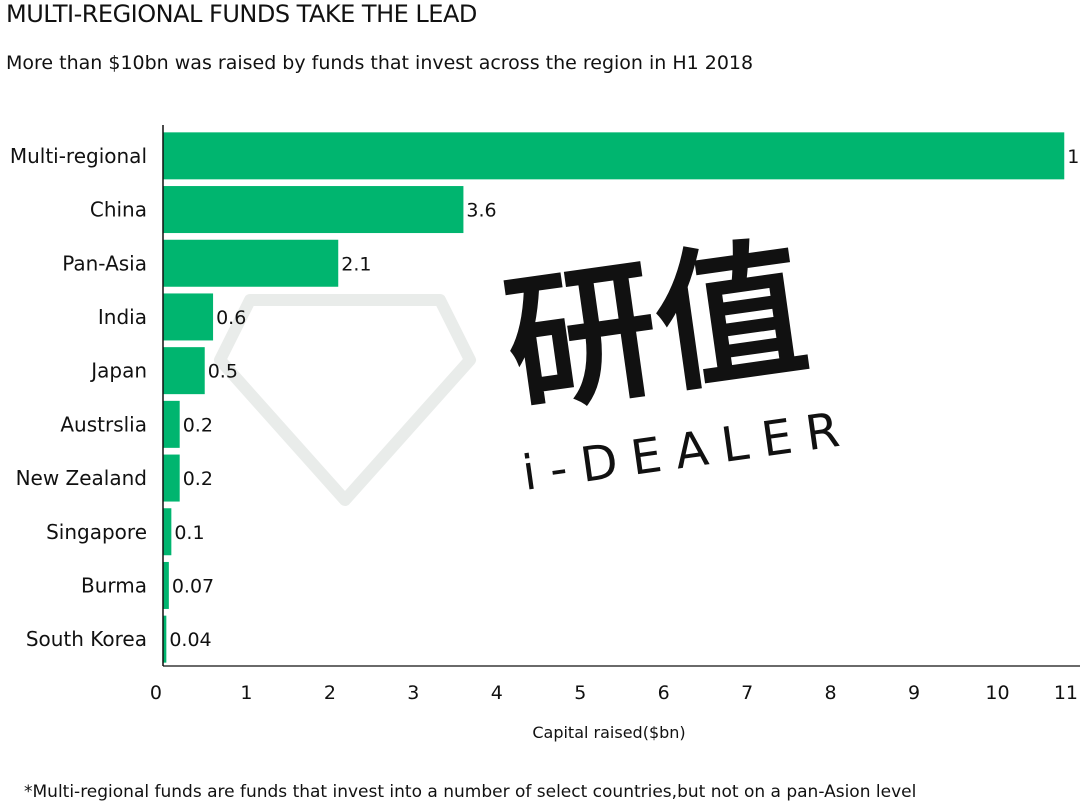  What do you see at coordinates (156, 693) in the screenshot?
I see `x-tick-label-0: 0` at bounding box center [156, 693].